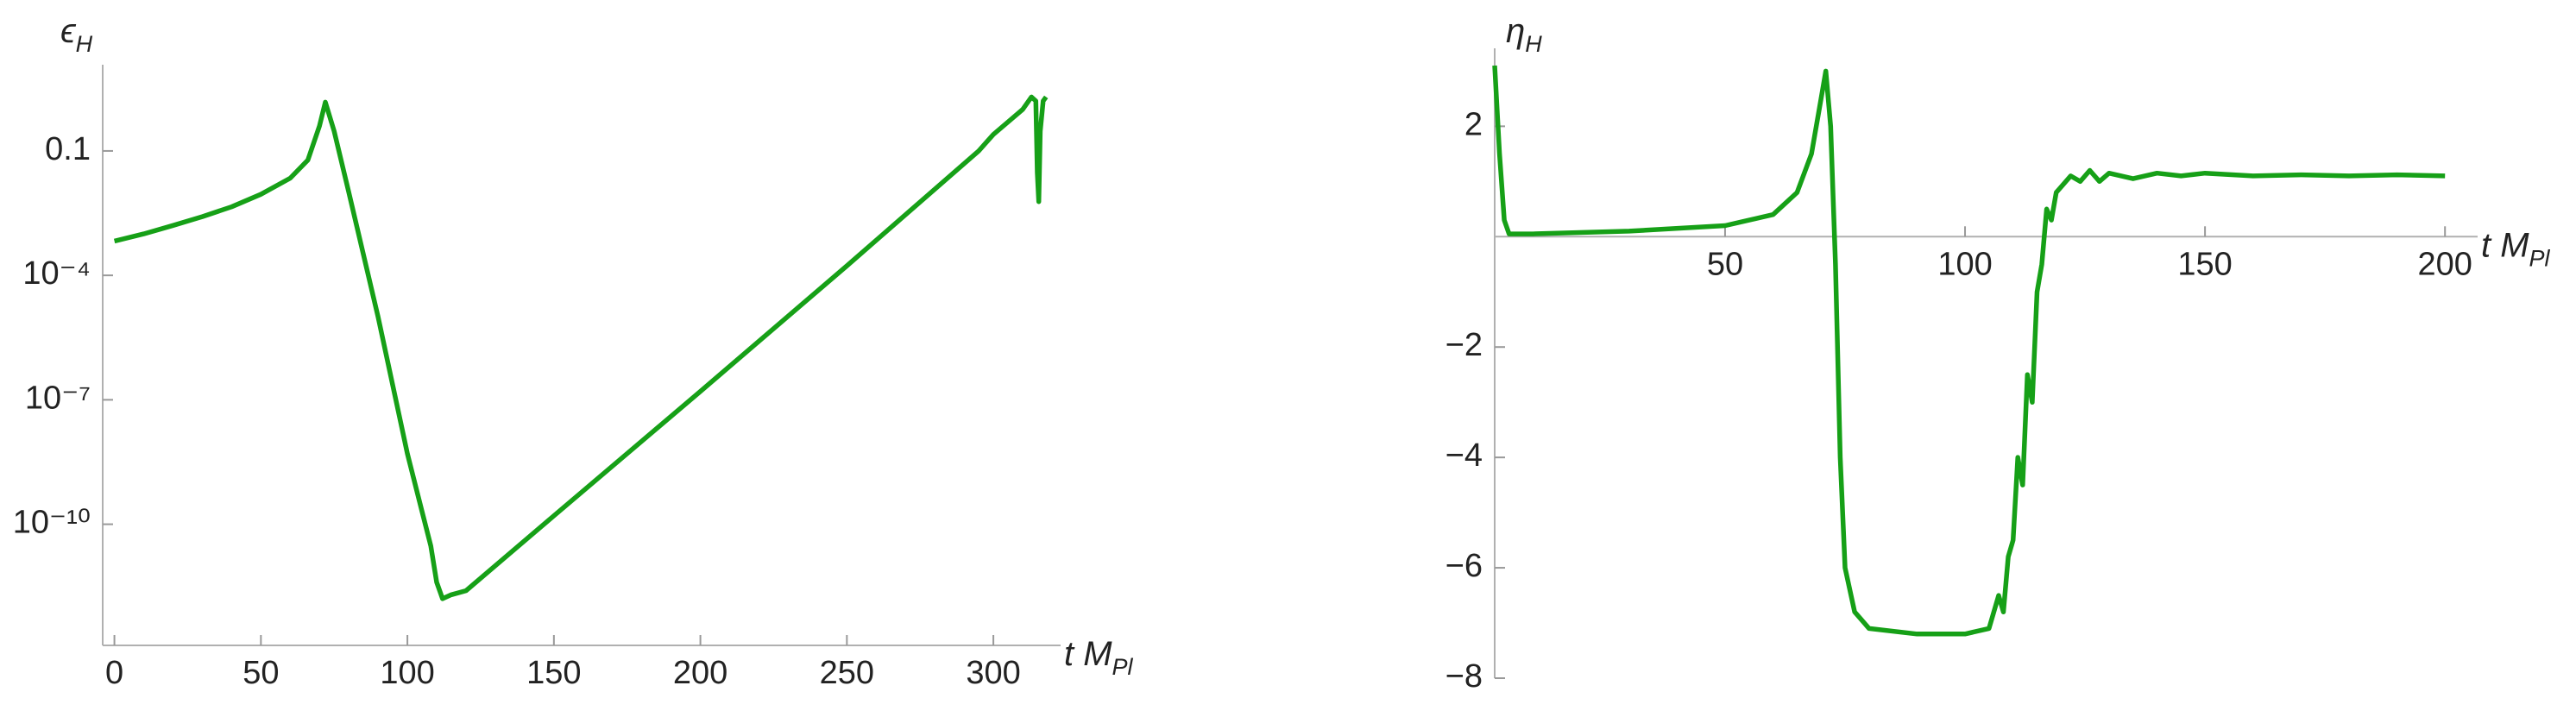 The width and height of the screenshot is (2576, 717). What do you see at coordinates (1464, 345) in the screenshot?
I see `y-tick-label: −2` at bounding box center [1464, 345].